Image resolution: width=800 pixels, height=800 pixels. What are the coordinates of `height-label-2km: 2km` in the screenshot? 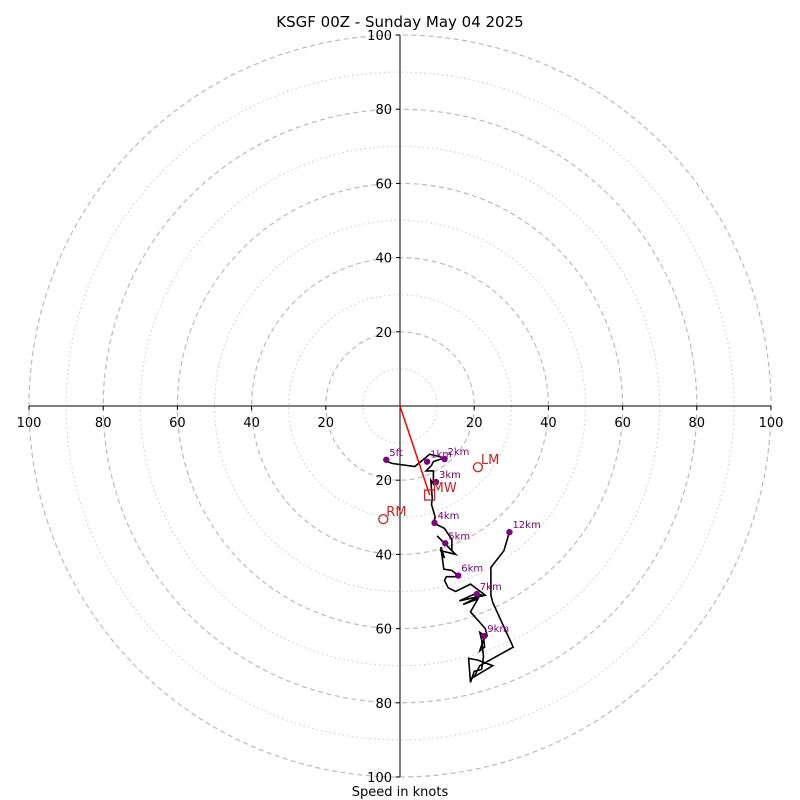 It's located at (459, 452).